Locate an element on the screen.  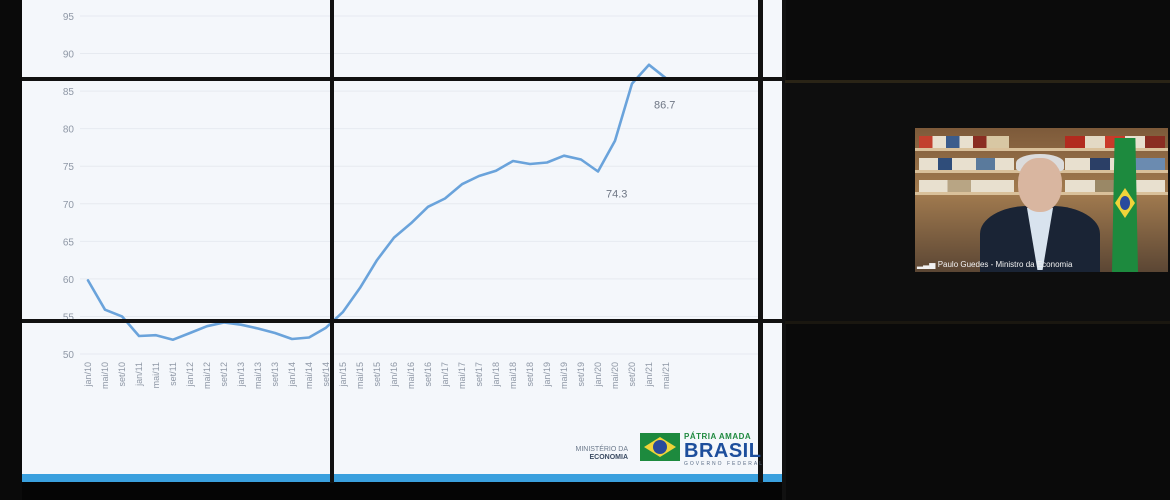
y-tick-label: 60 is located at coordinates (69, 280).